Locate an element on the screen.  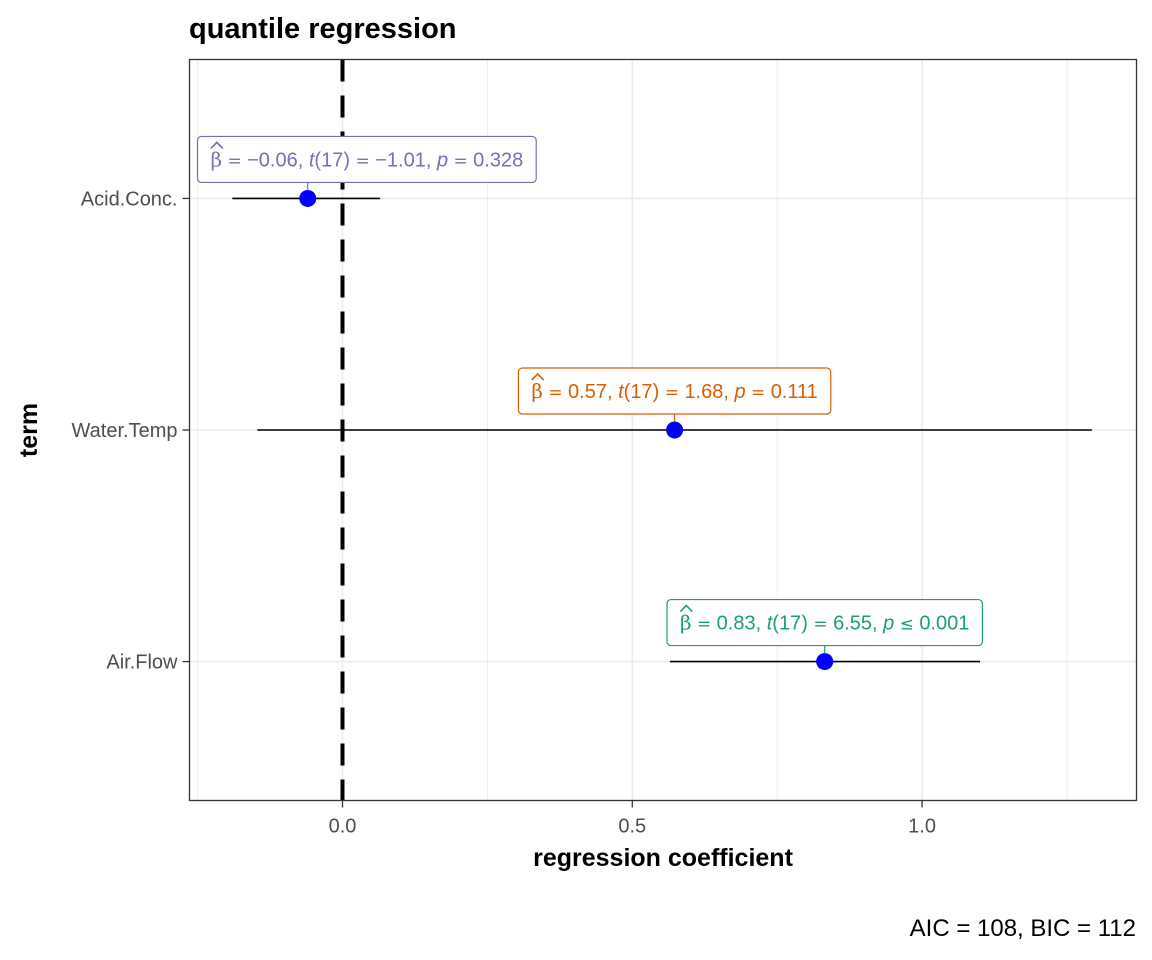
estimate-label-air-flow: β = 0.83, t(17) = 6.55, p ≤ 0.001 is located at coordinates (824, 626).